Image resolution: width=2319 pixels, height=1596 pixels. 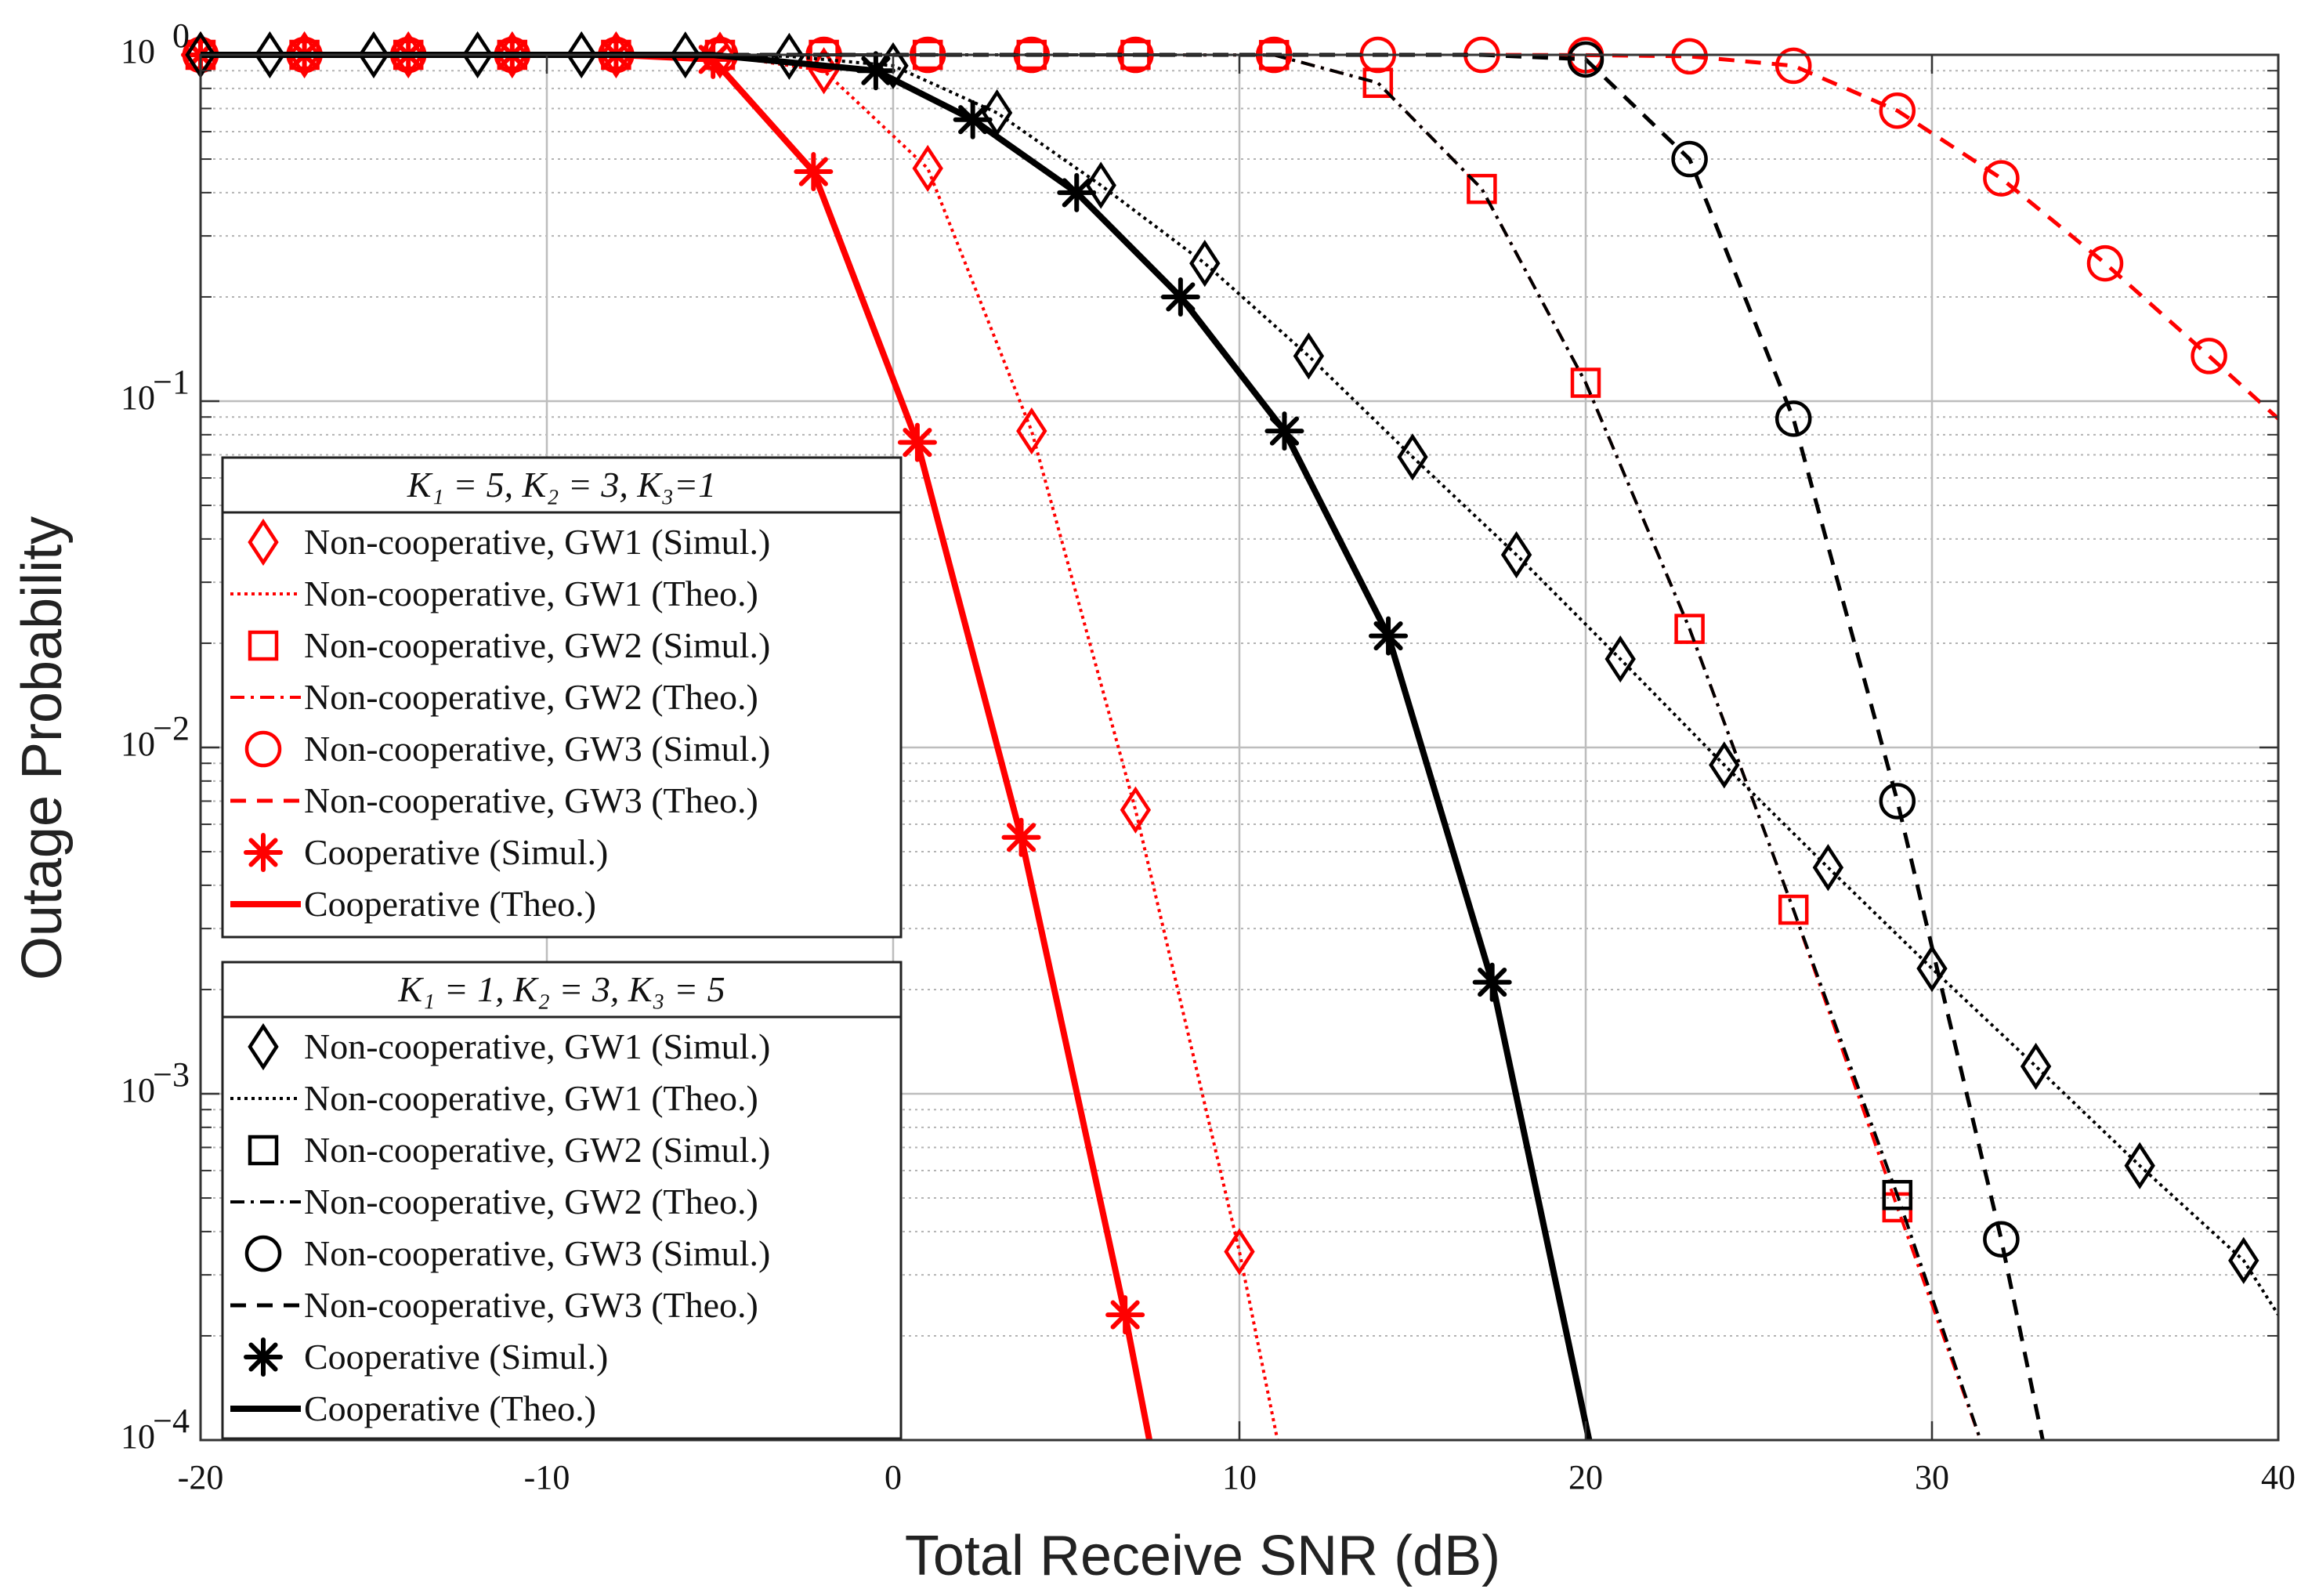 What do you see at coordinates (172, 1421) in the screenshot?
I see `y-tick-exponent: −4` at bounding box center [172, 1421].